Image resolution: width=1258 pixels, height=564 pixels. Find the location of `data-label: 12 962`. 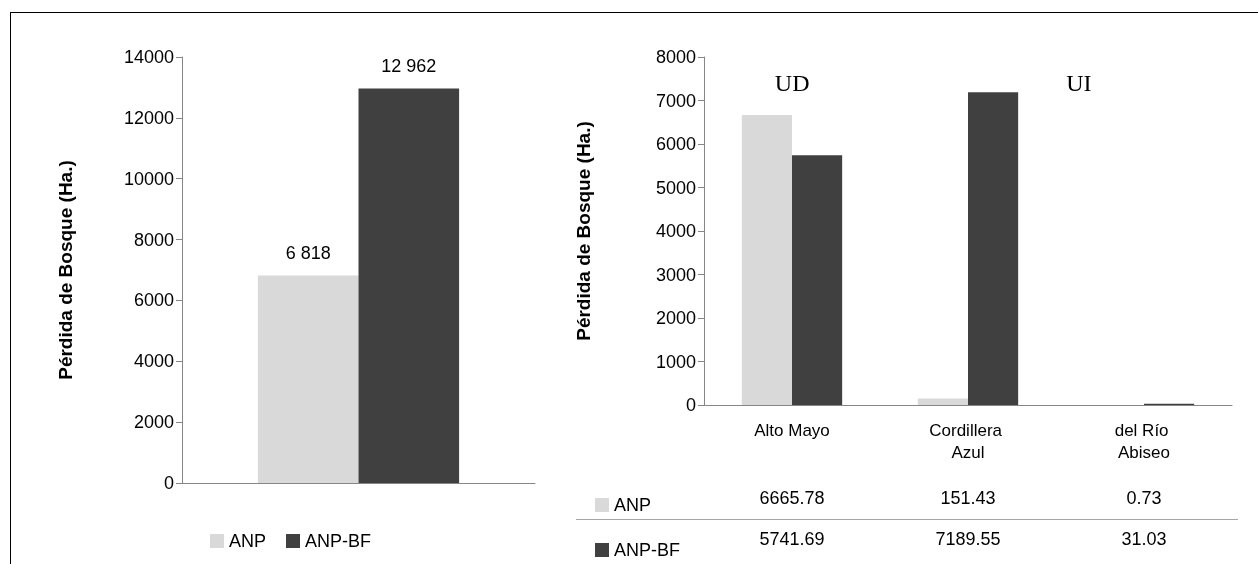

data-label: 12 962 is located at coordinates (409, 65).